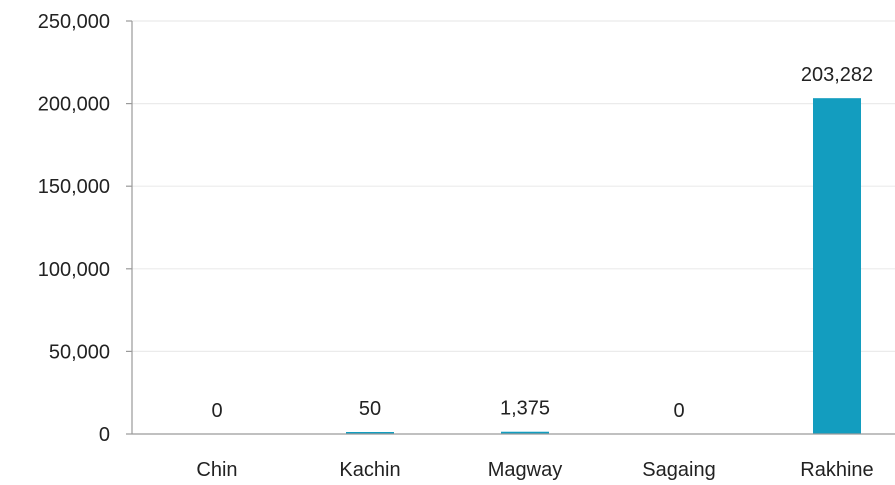 This screenshot has height=485, width=895. I want to click on y-tick-label: 100,000, so click(74, 270).